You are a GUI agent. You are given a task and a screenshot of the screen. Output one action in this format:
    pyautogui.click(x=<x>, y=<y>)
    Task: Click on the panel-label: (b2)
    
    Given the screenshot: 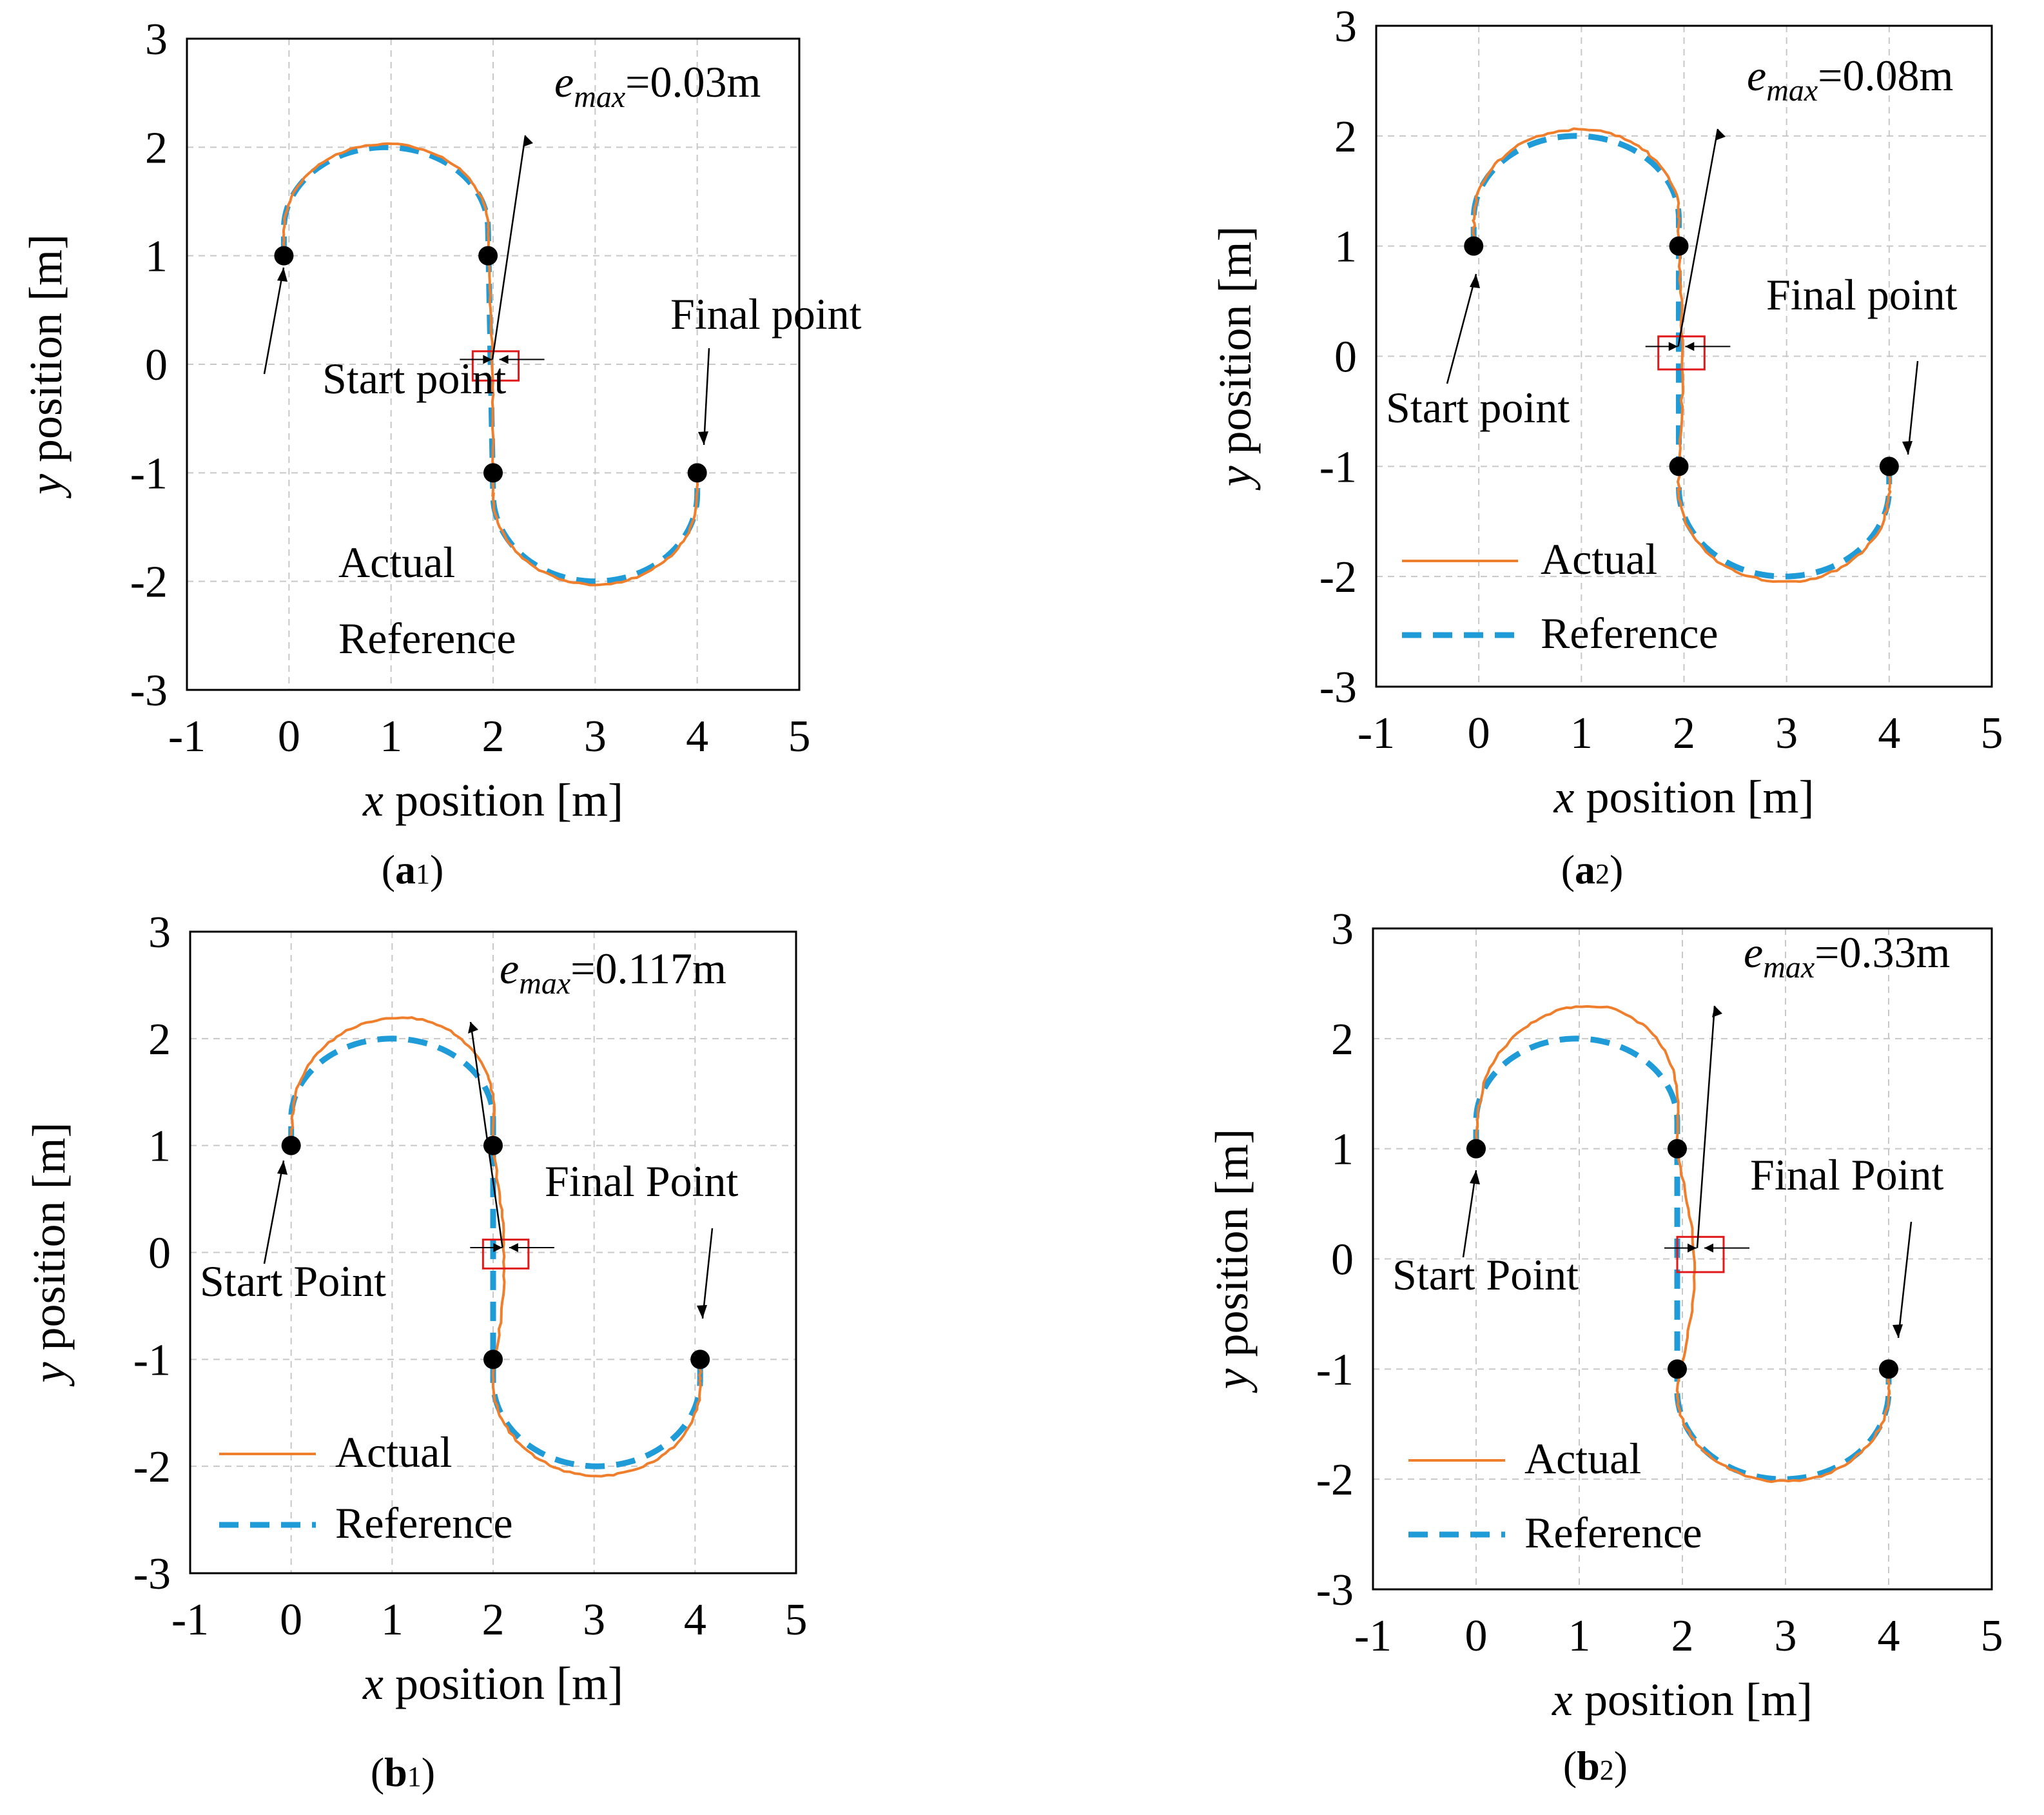 What is the action you would take?
    pyautogui.click(x=1595, y=1766)
    